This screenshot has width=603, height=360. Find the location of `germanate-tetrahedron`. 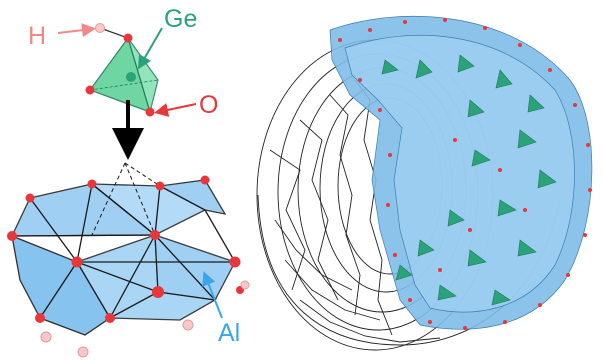

germanate-tetrahedron is located at coordinates (122, 70).